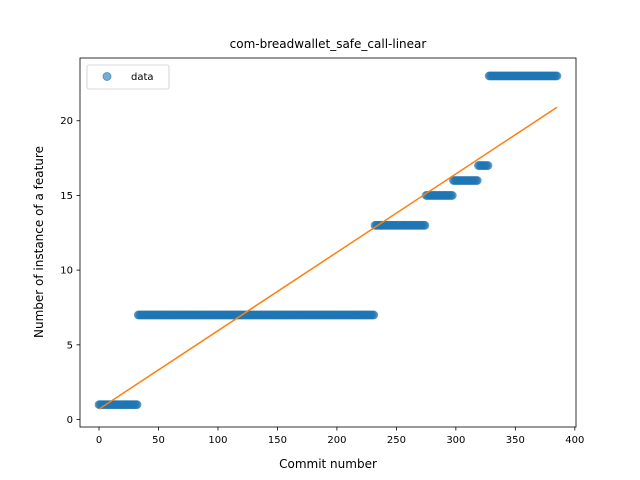 The image size is (640, 480). I want to click on y-tick-label: 0, so click(70, 420).